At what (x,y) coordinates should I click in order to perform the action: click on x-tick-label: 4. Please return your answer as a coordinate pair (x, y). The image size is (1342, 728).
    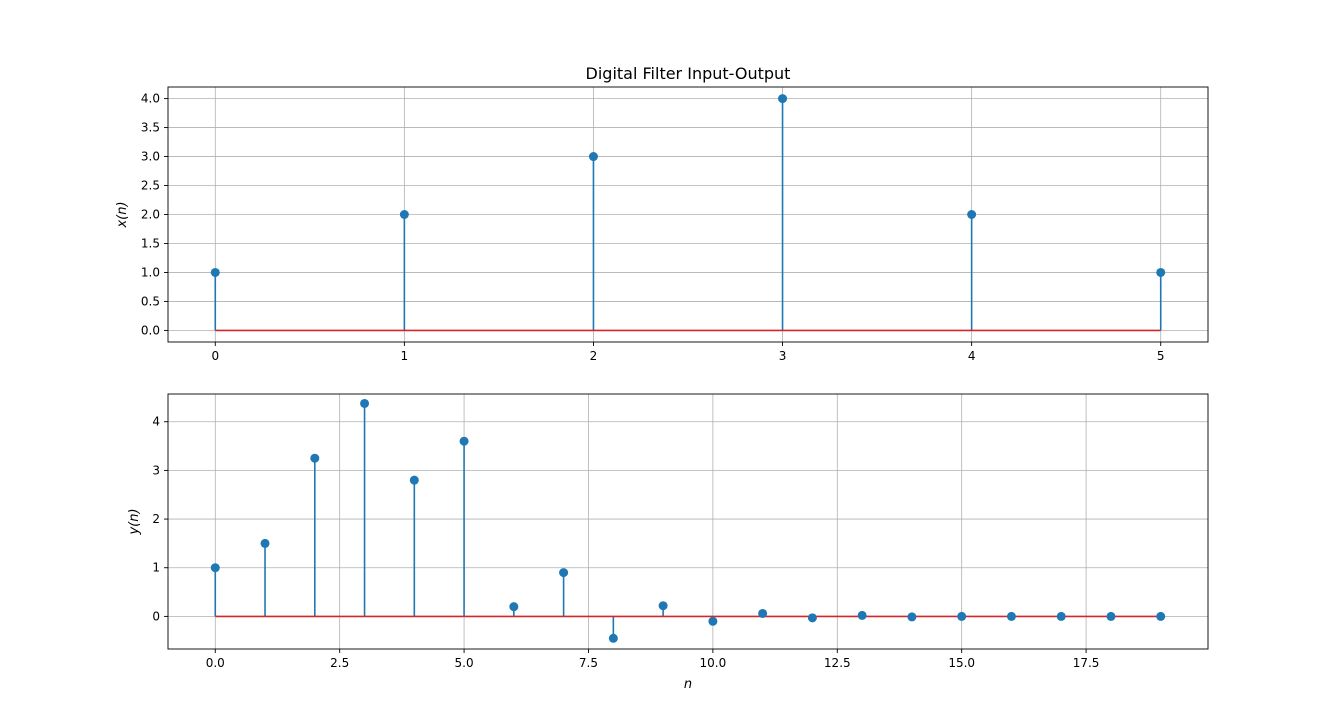
    Looking at the image, I should click on (972, 356).